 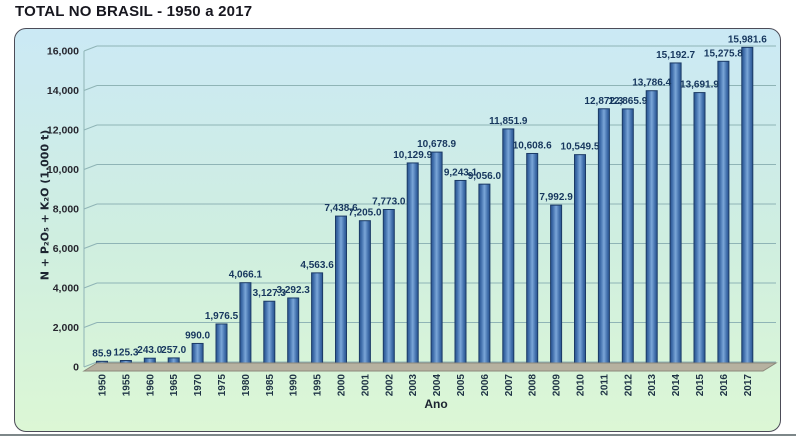 What do you see at coordinates (174, 385) in the screenshot?
I see `x-tick-label: 1965` at bounding box center [174, 385].